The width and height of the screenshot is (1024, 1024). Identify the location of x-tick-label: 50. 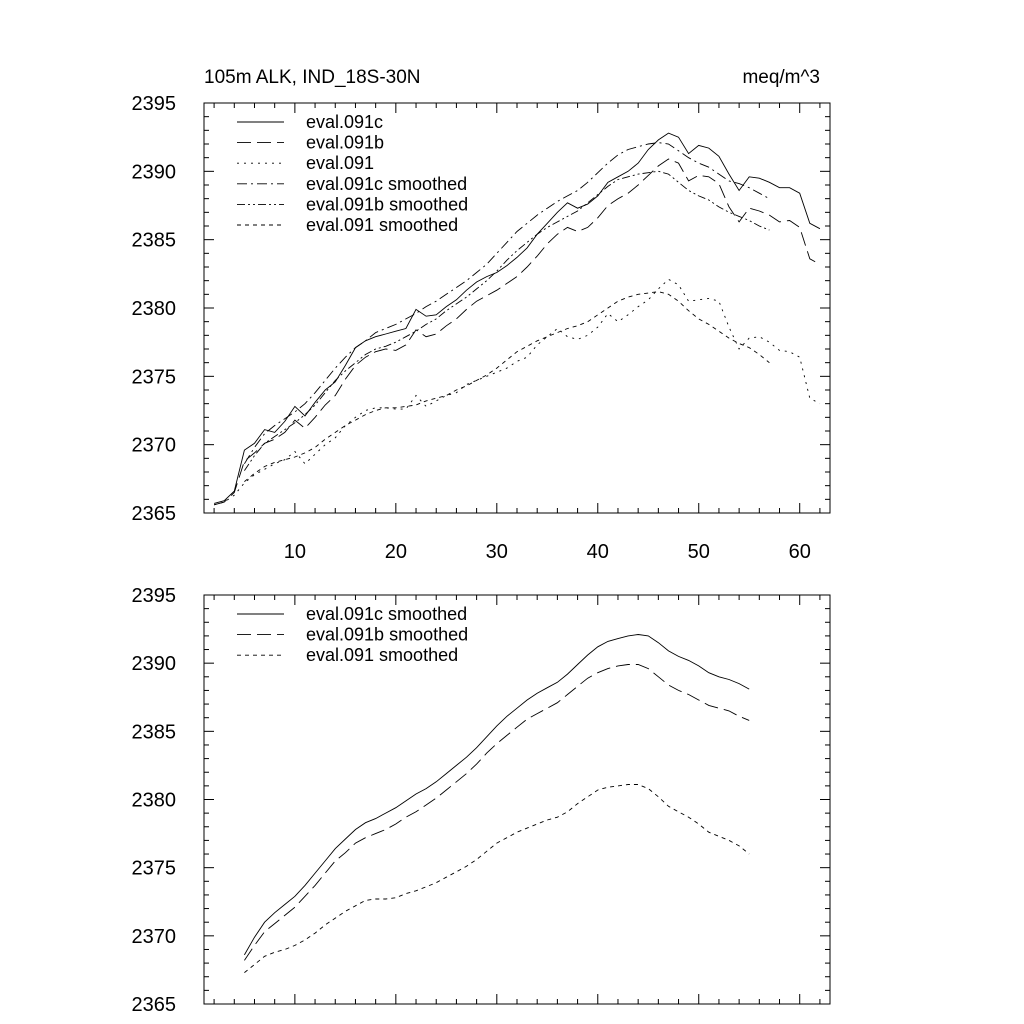
(699, 552).